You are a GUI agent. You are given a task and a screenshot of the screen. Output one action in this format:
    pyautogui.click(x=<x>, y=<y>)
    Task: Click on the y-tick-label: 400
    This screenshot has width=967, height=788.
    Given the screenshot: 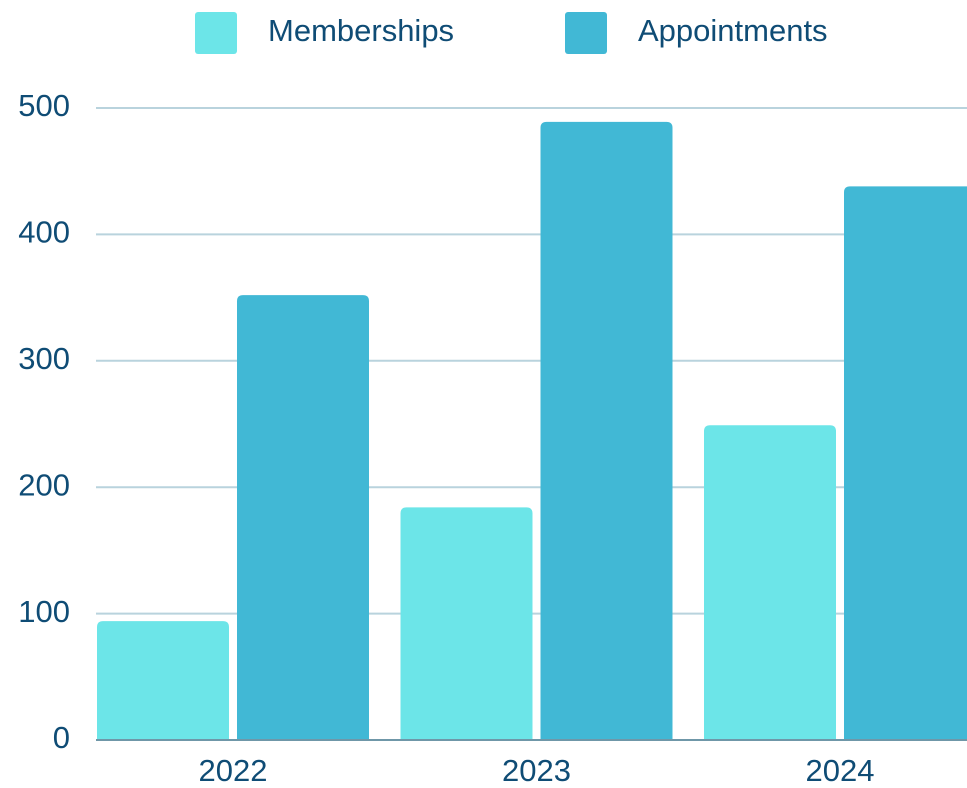 What is the action you would take?
    pyautogui.click(x=44, y=232)
    